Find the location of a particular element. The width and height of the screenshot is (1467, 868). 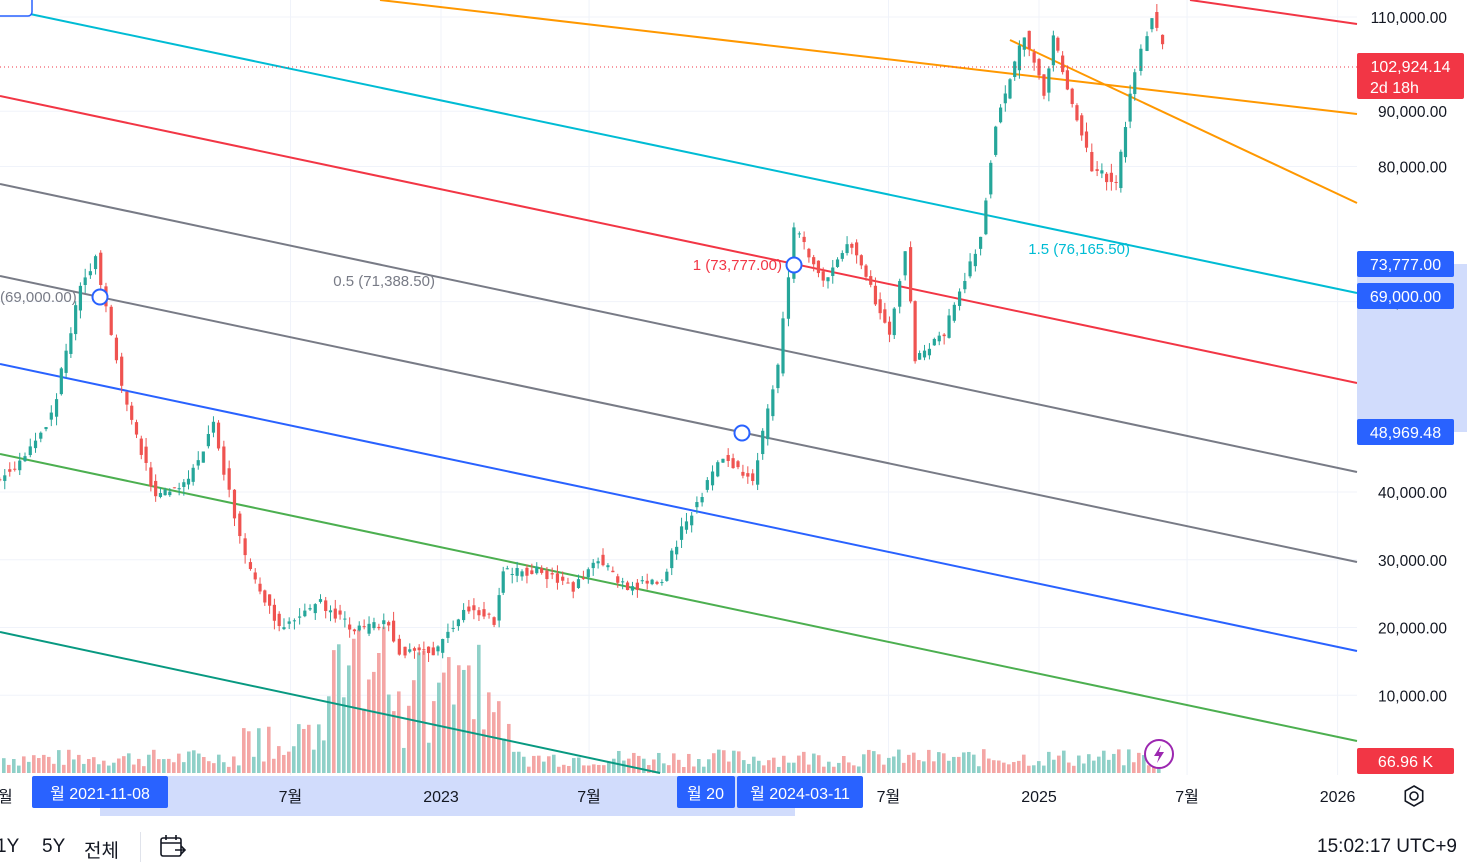

channel-line is located at coordinates (1273, 12).